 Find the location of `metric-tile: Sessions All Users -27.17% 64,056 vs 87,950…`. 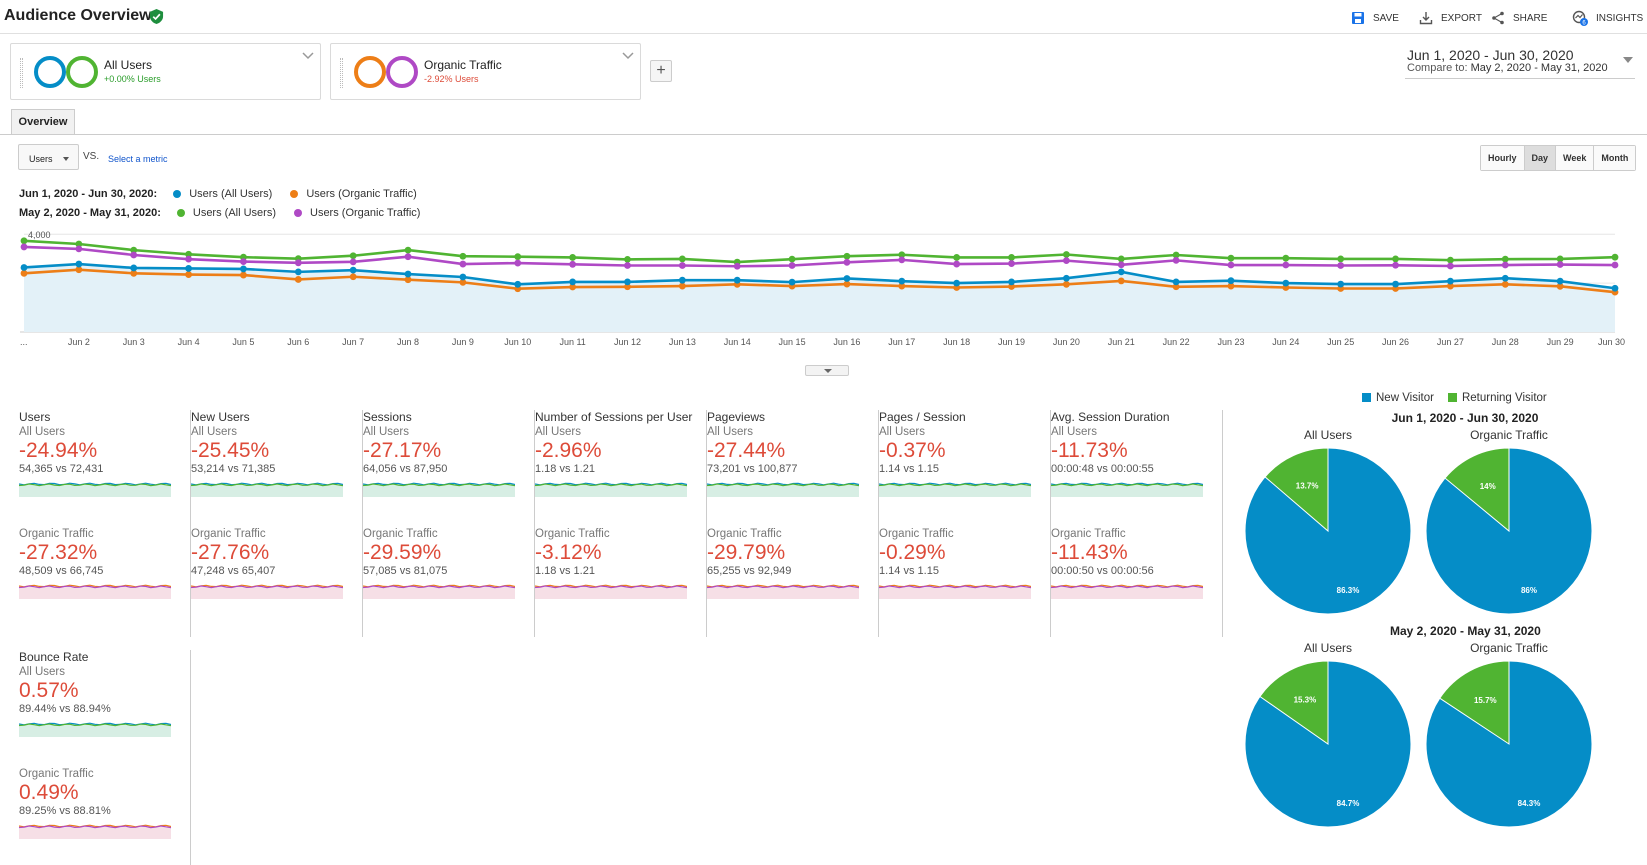

metric-tile: Sessions All Users -27.17% 64,056 vs 87,950… is located at coordinates (449, 523).